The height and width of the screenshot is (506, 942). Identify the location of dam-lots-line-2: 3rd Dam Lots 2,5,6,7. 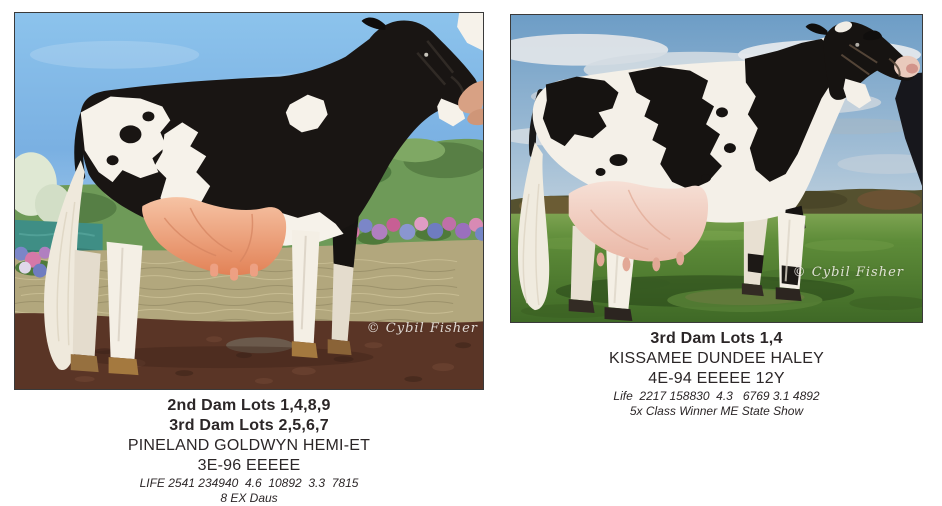
(249, 425).